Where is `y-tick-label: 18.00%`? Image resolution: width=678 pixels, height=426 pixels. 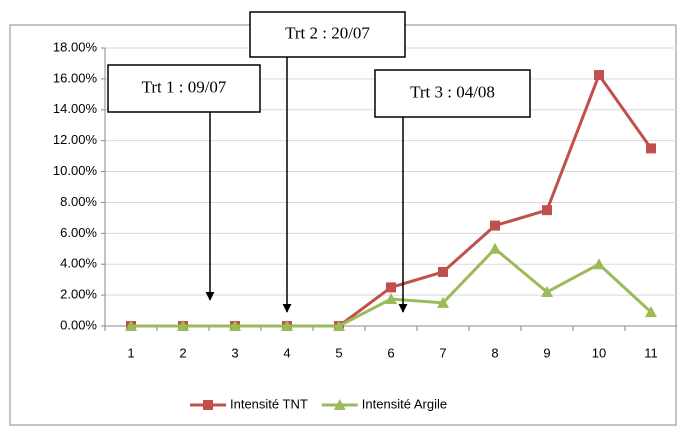 y-tick-label: 18.00% is located at coordinates (75, 46).